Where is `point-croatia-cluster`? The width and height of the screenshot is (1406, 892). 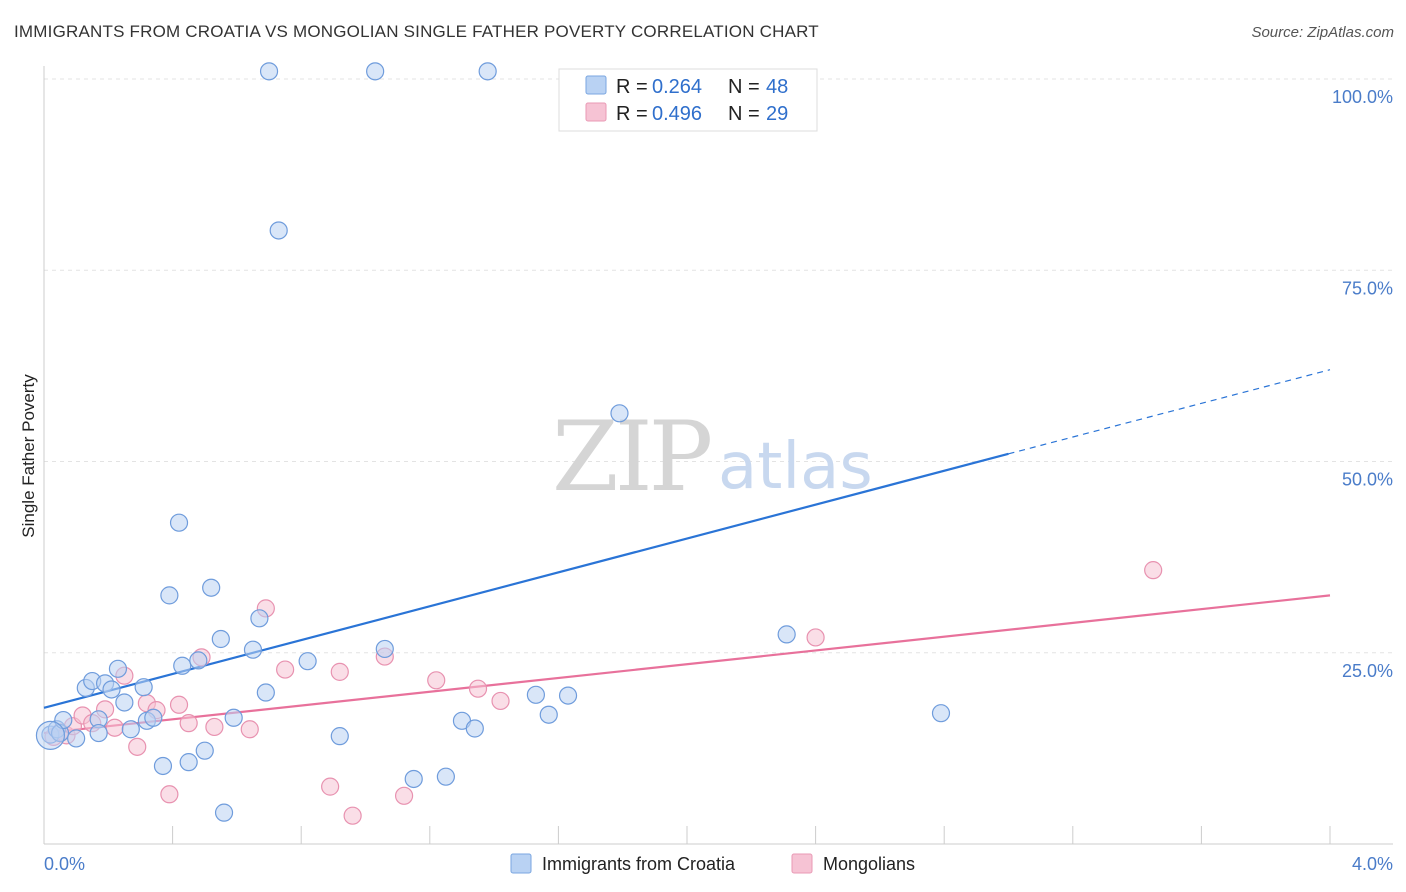
point-croatia-cluster is located at coordinates (50, 735).